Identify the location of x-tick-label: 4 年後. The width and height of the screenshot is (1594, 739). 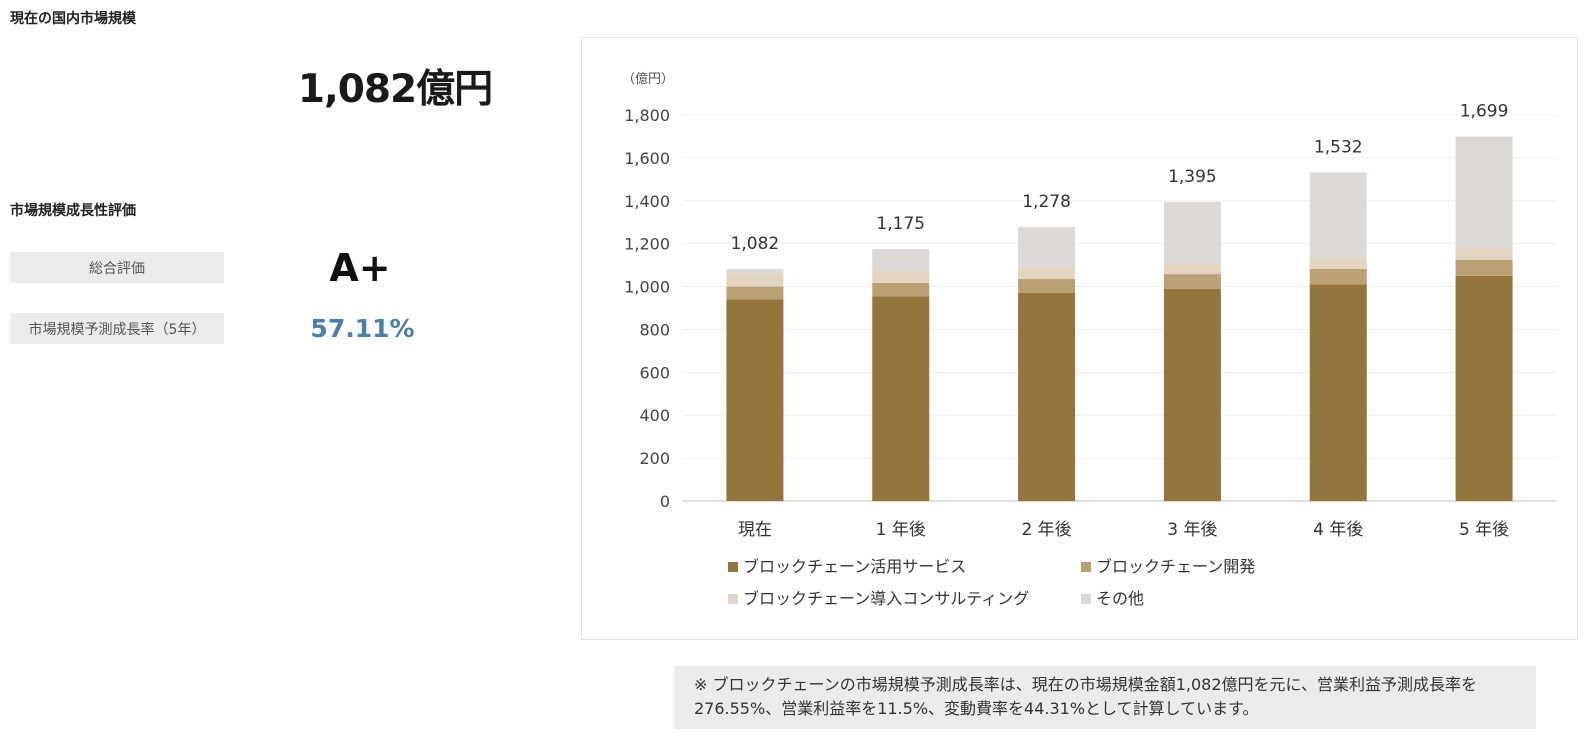
(1338, 530).